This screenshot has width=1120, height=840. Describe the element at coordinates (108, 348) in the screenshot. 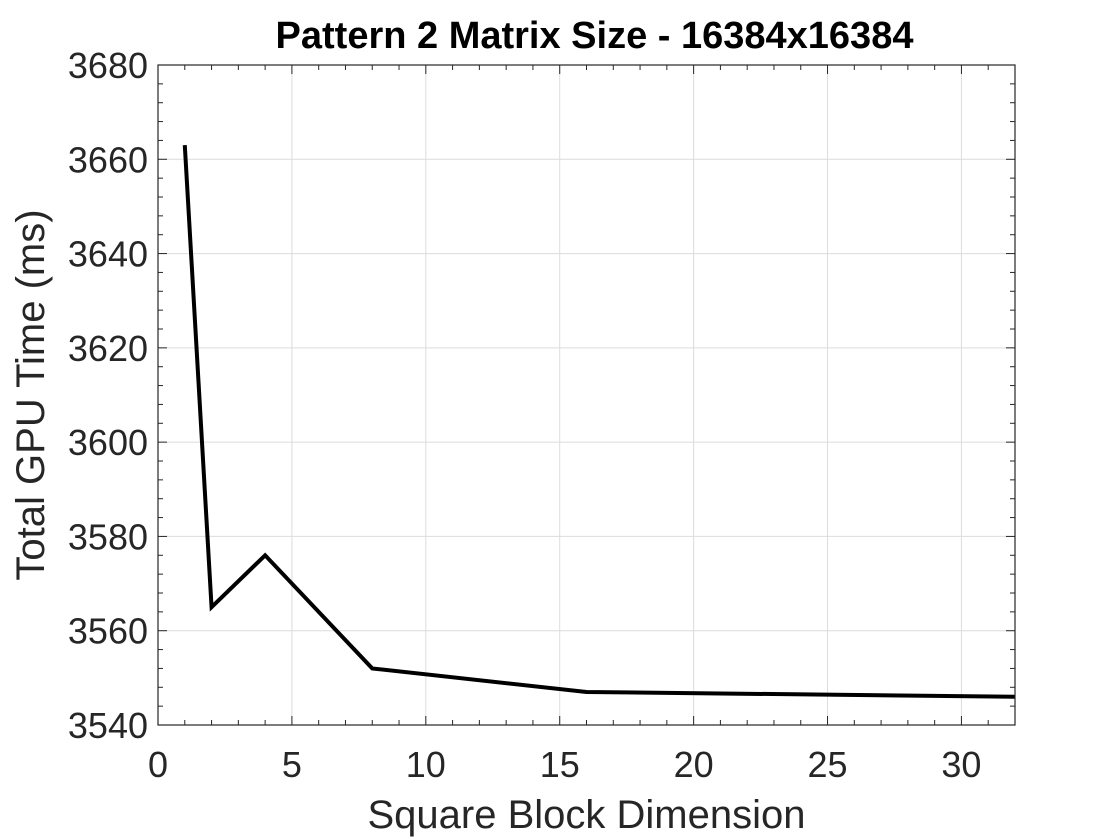

I see `y-tick-label: 3620` at that location.